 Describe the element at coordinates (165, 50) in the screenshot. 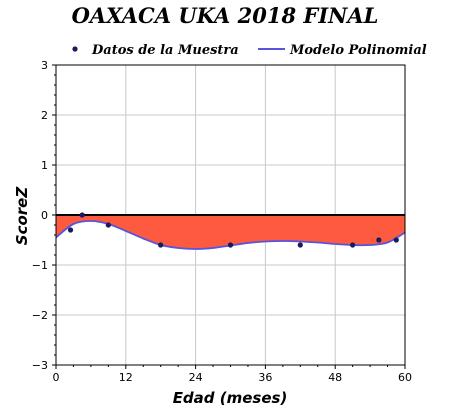

I see `legend-label-sample: Datos de la Muestra` at that location.